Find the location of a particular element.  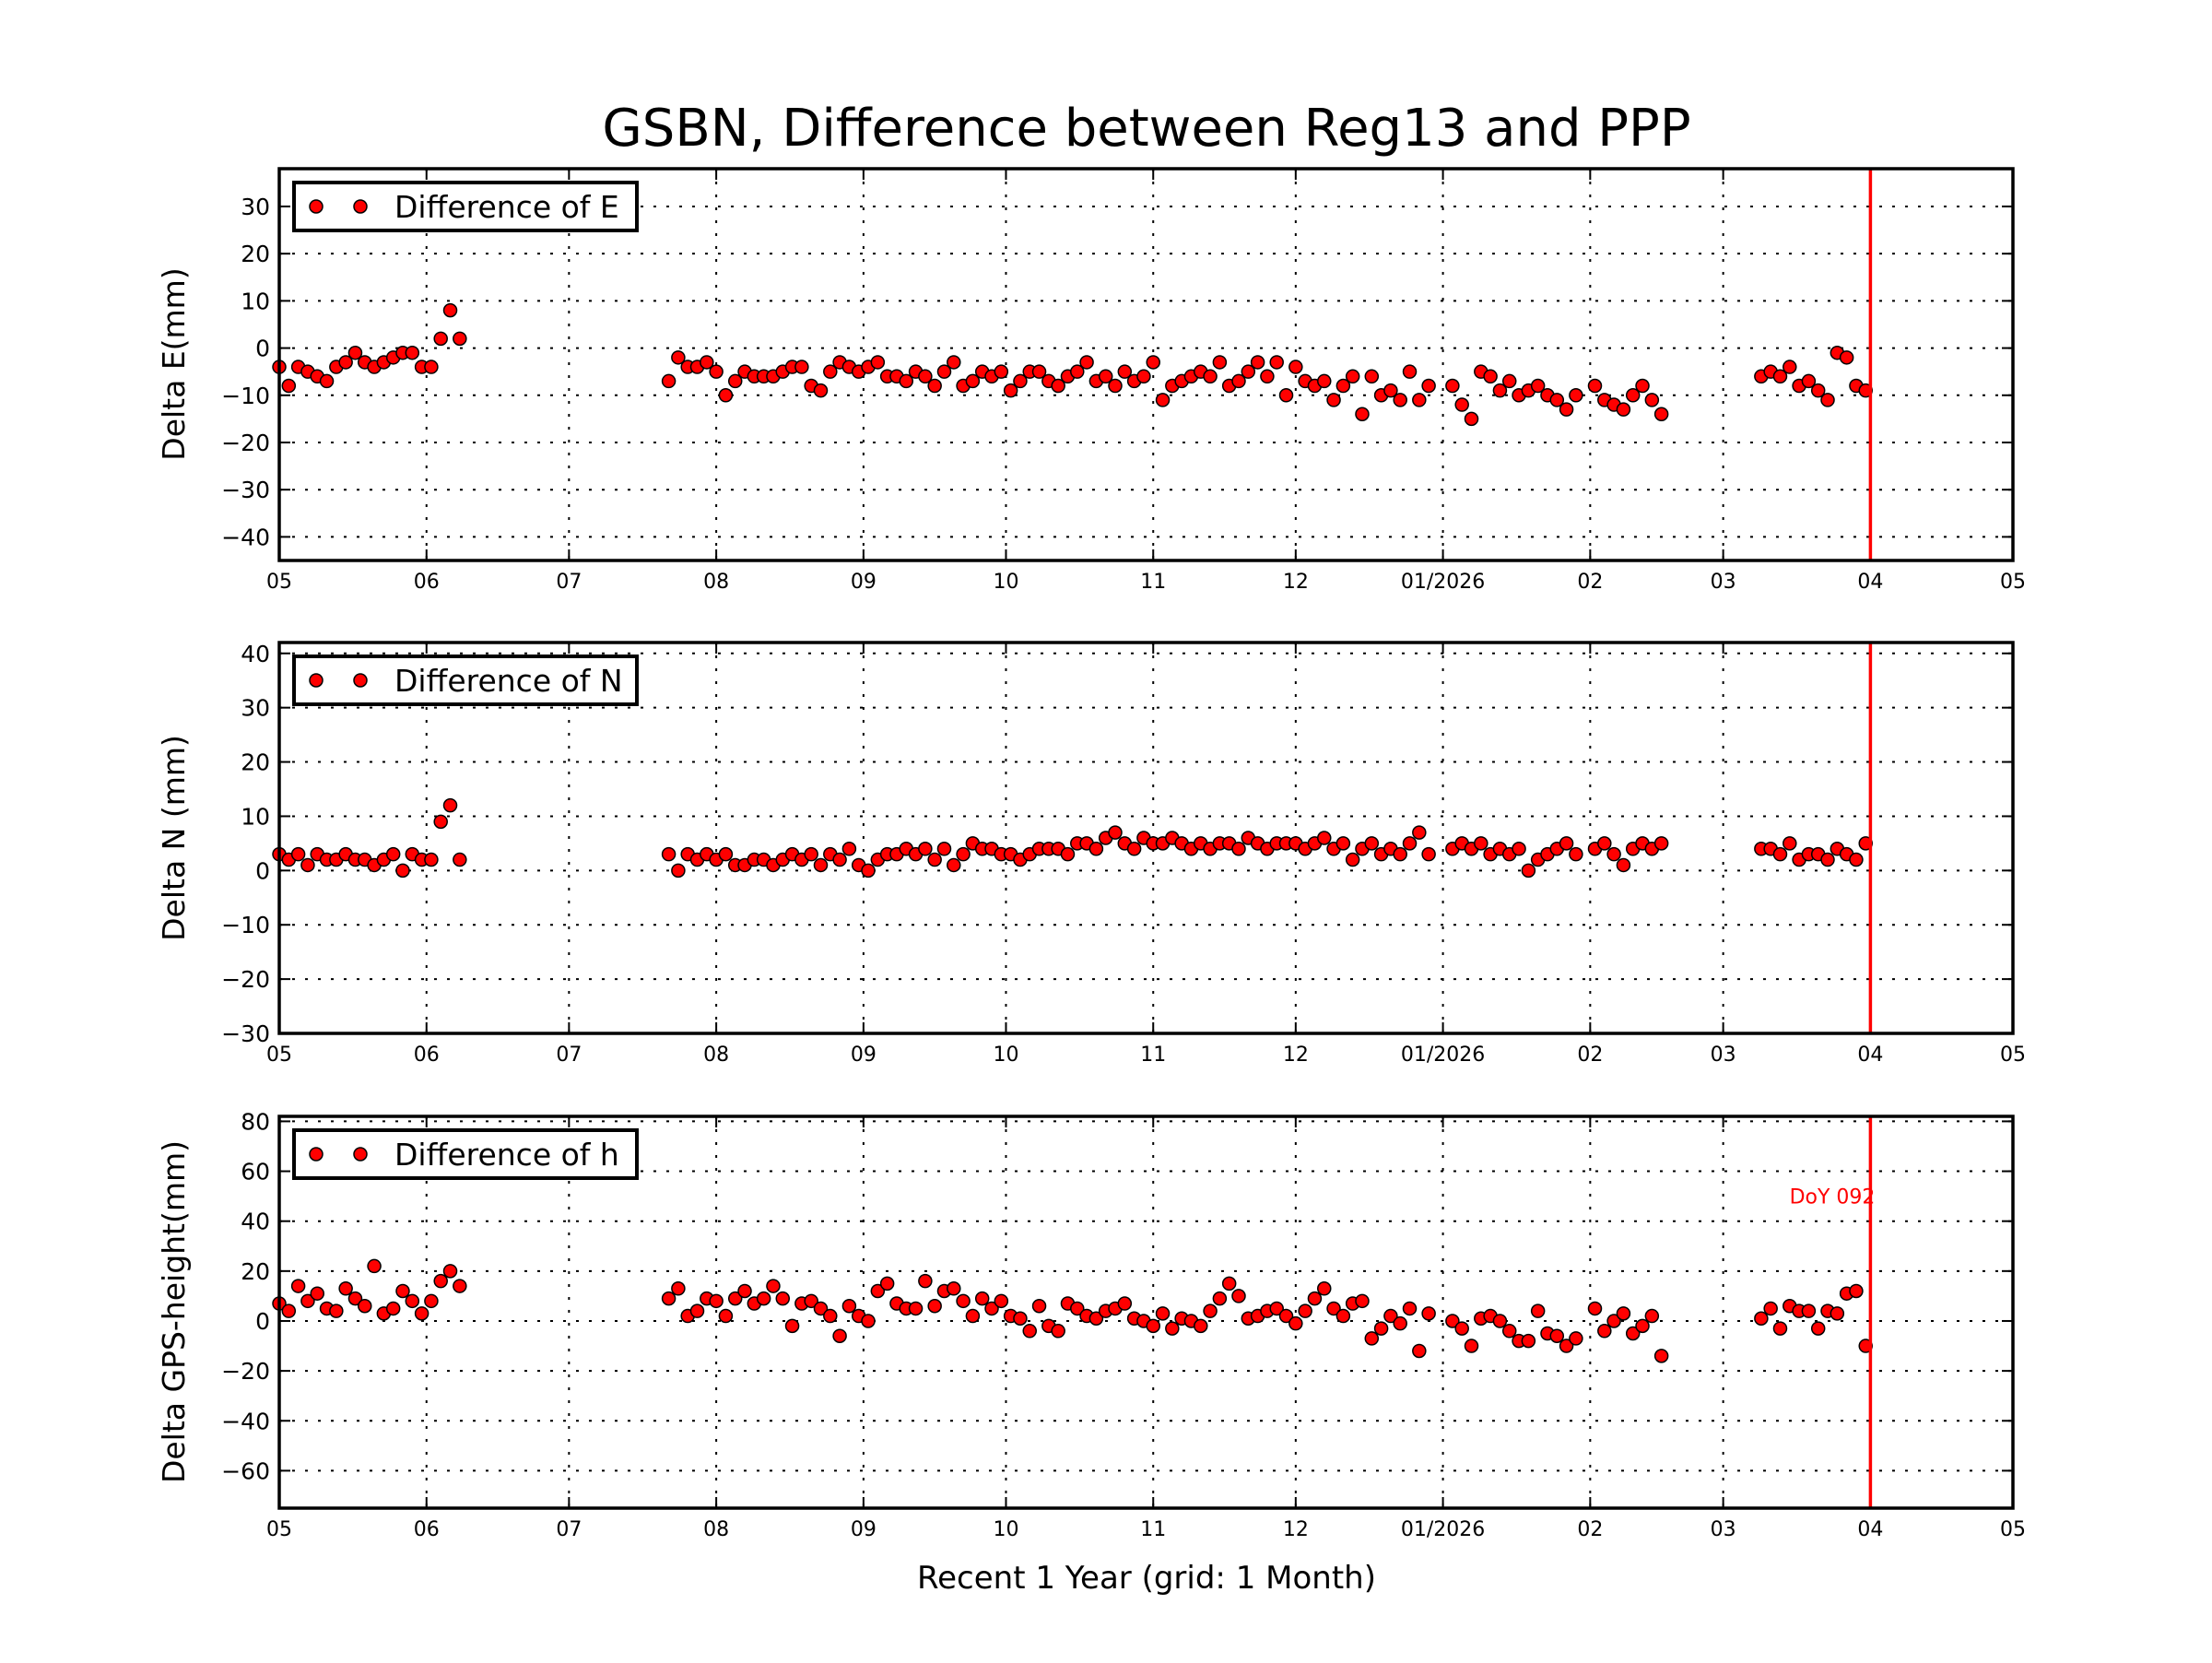

x-axis-label: Recent 1 Year (grid: 1 Month) is located at coordinates (1146, 1578).